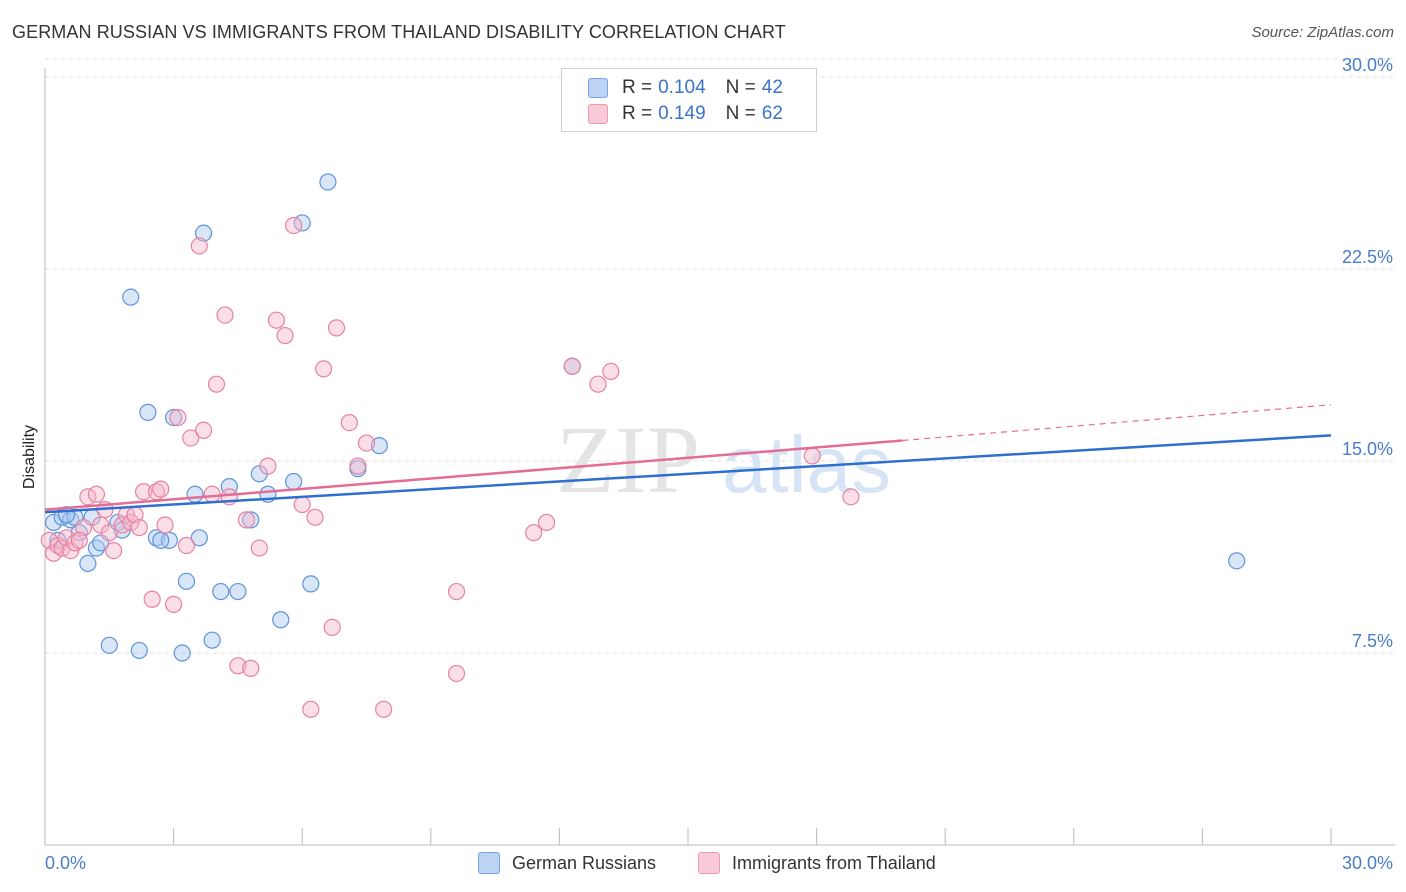 Image resolution: width=1406 pixels, height=892 pixels. Describe the element at coordinates (1367, 353) in the screenshot. I see `y-tick-labels: 7.5% 15.0% 22.5% 30.0%` at that location.